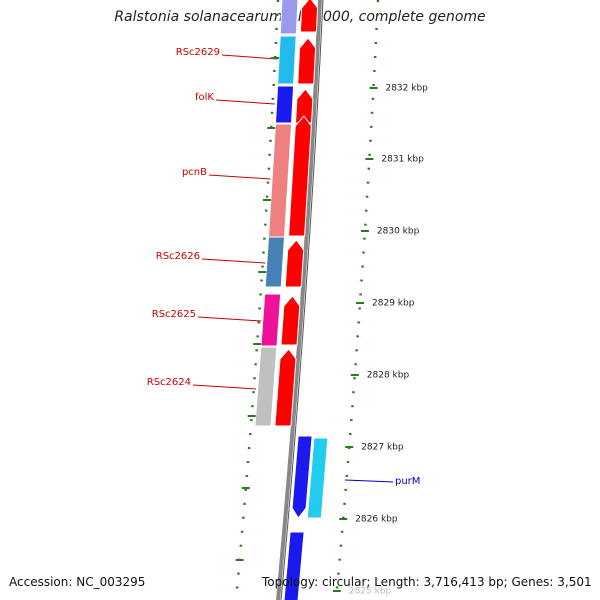 This screenshot has height=600, width=600. Describe the element at coordinates (178, 256) in the screenshot. I see `gene-label: RSc2626` at that location.